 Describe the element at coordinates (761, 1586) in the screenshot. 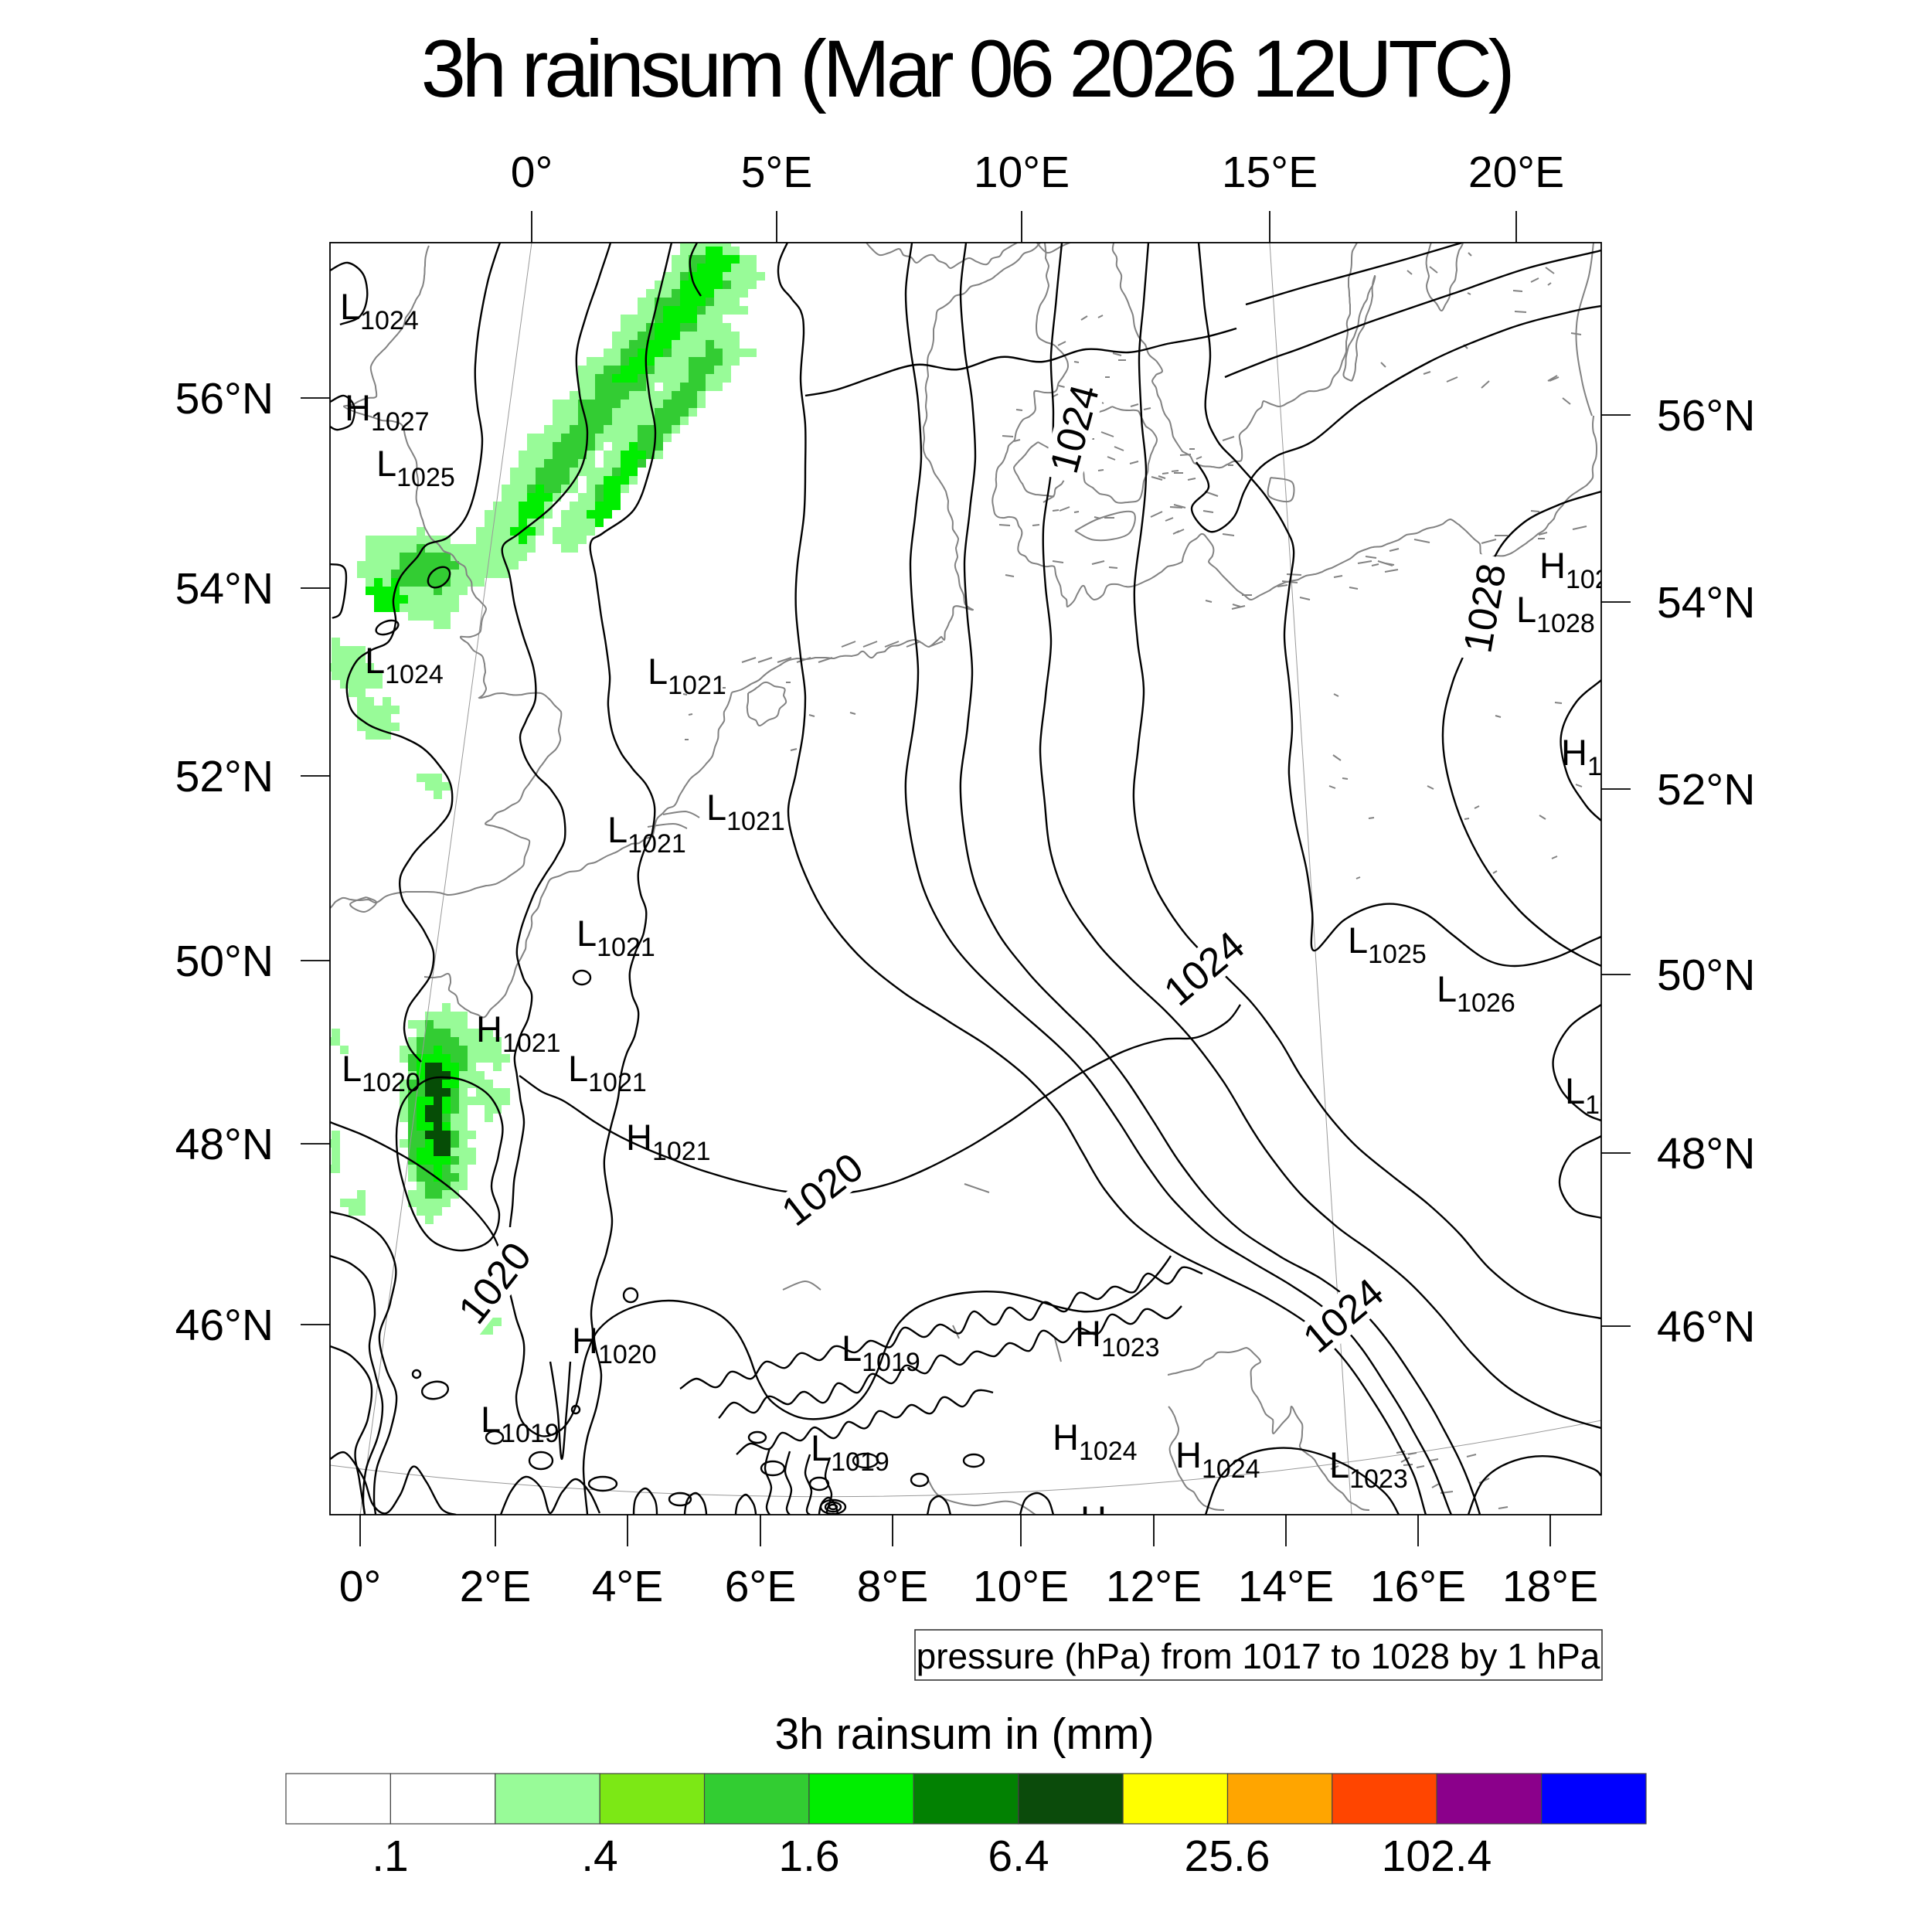

I see `svg-text: 6°E` at that location.